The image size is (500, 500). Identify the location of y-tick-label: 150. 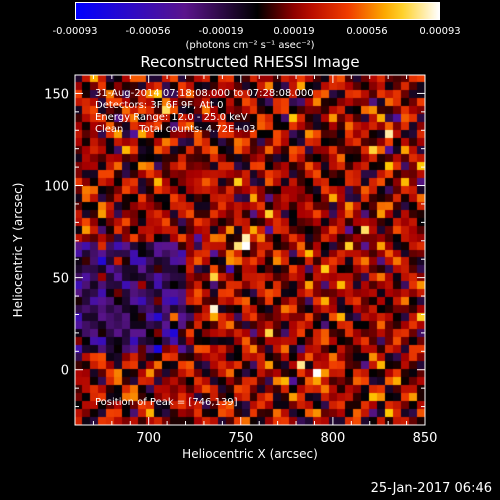
(56, 94).